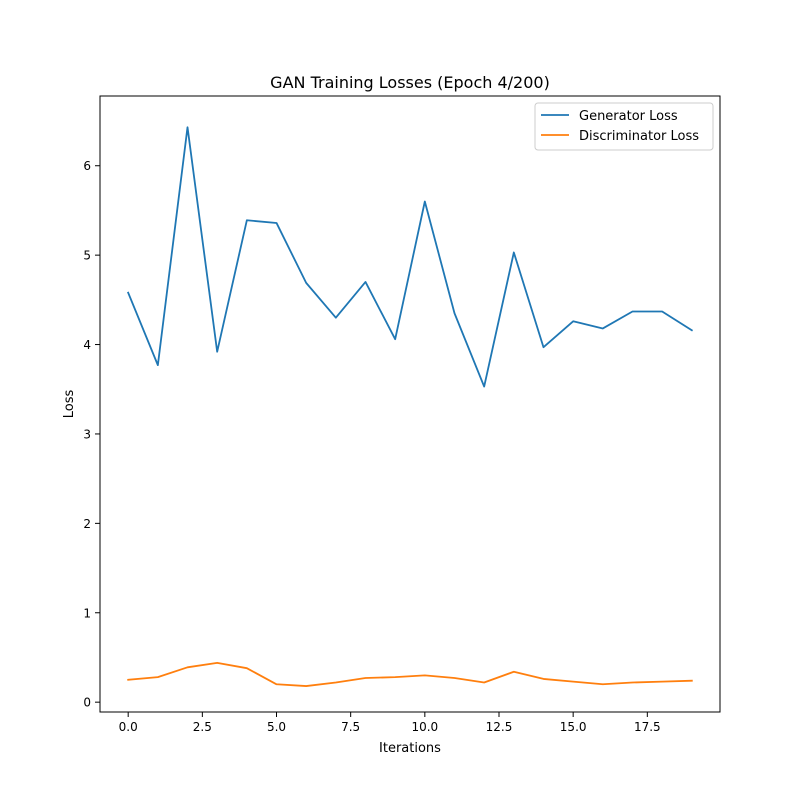  I want to click on x-tick-label: 2.5, so click(202, 727).